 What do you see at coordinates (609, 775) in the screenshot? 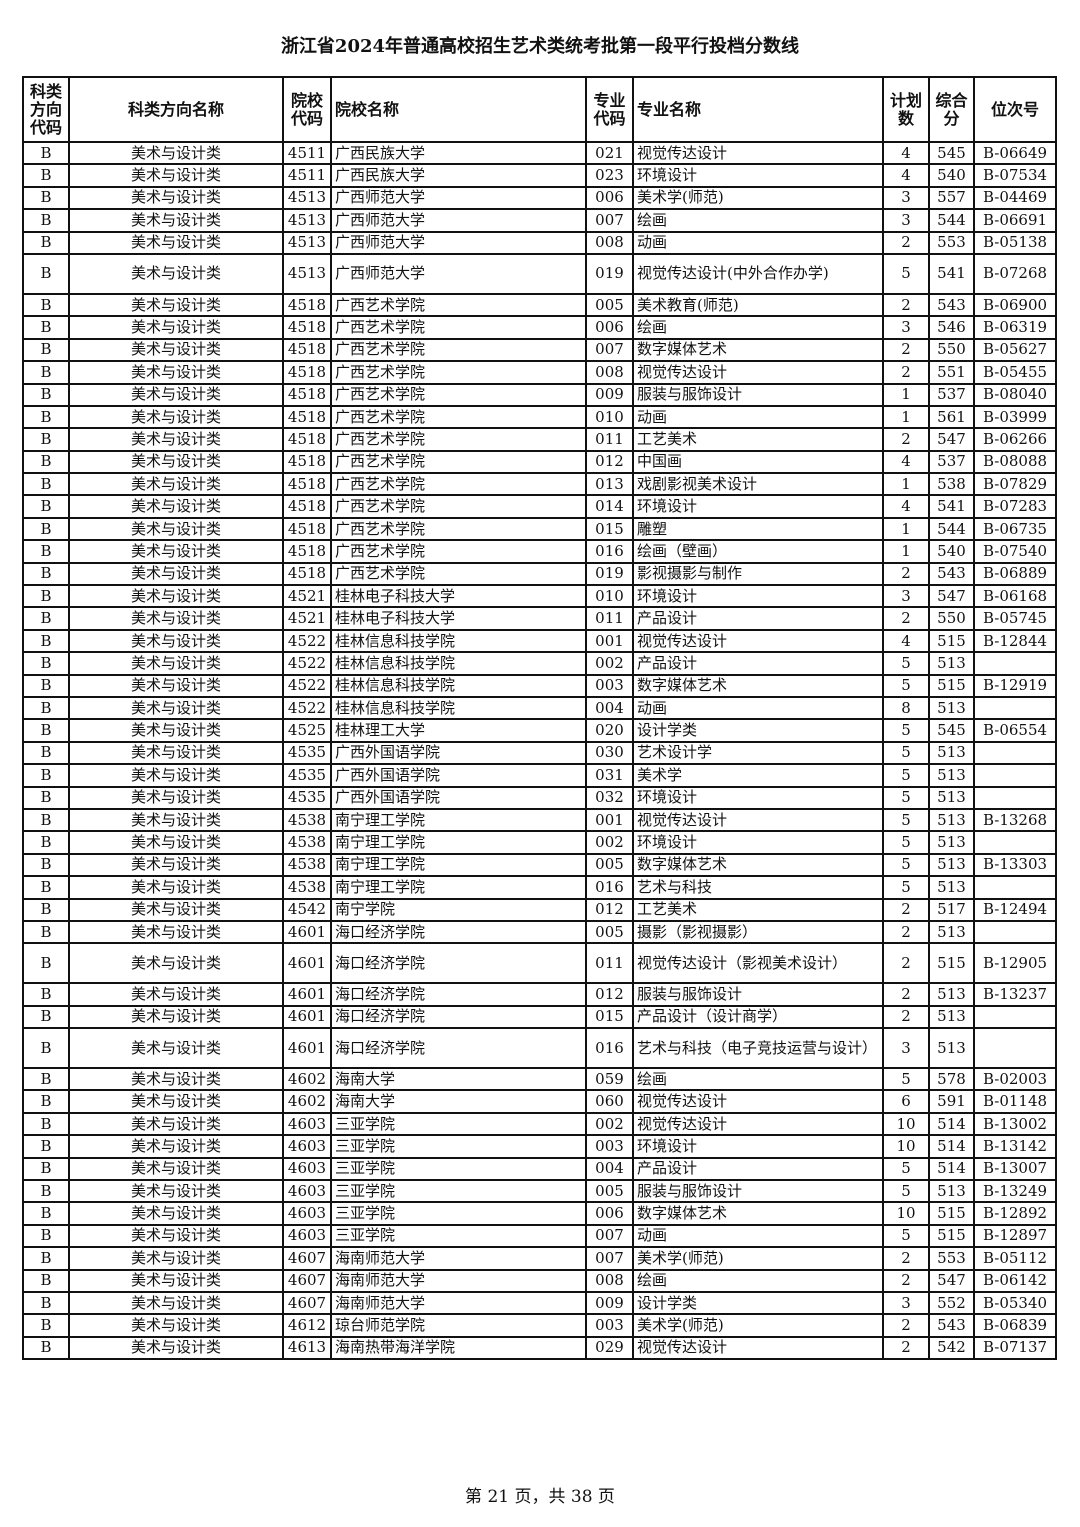
I see `cell-major-code: 031` at bounding box center [609, 775].